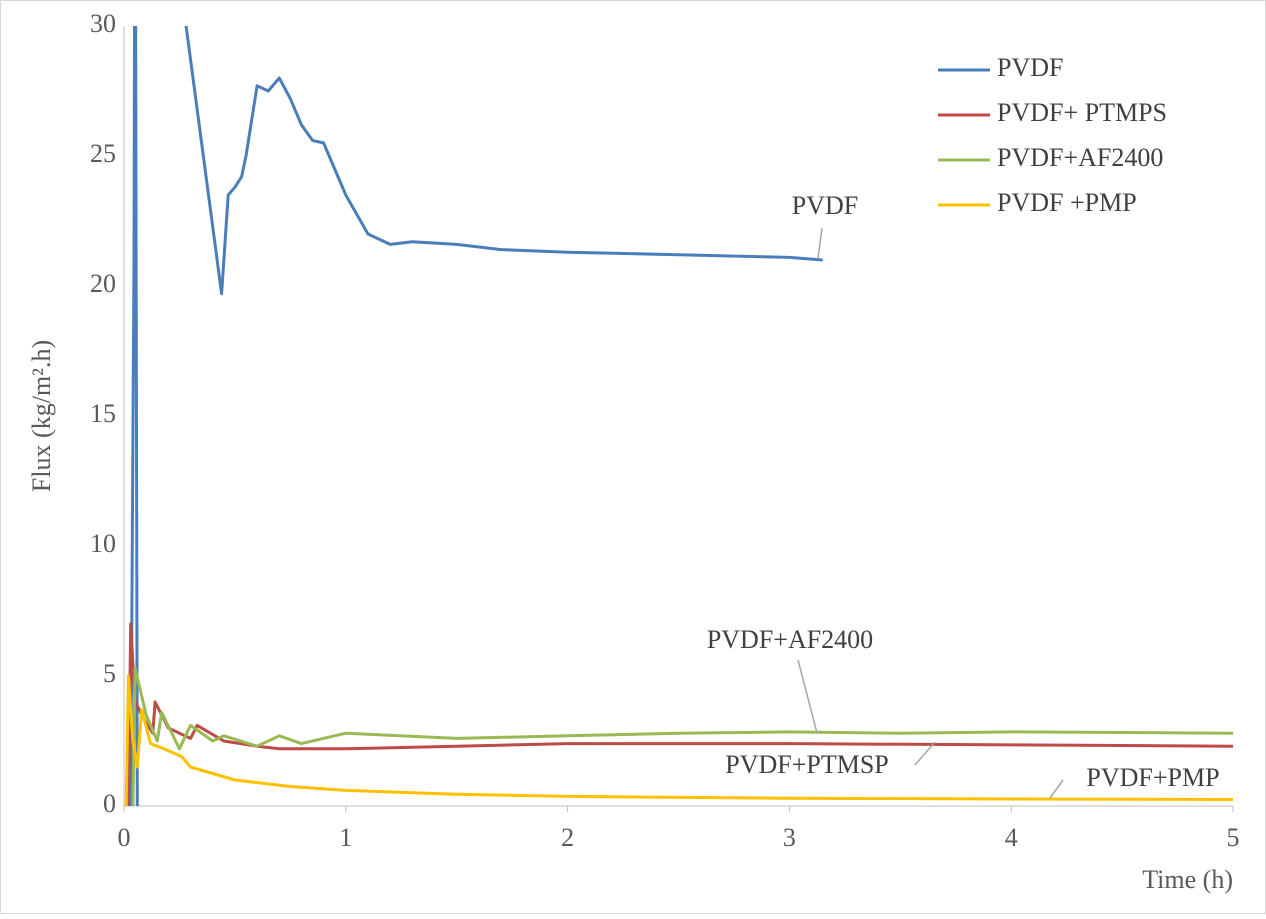 The image size is (1266, 919). I want to click on annotation: PVDF, so click(825, 205).